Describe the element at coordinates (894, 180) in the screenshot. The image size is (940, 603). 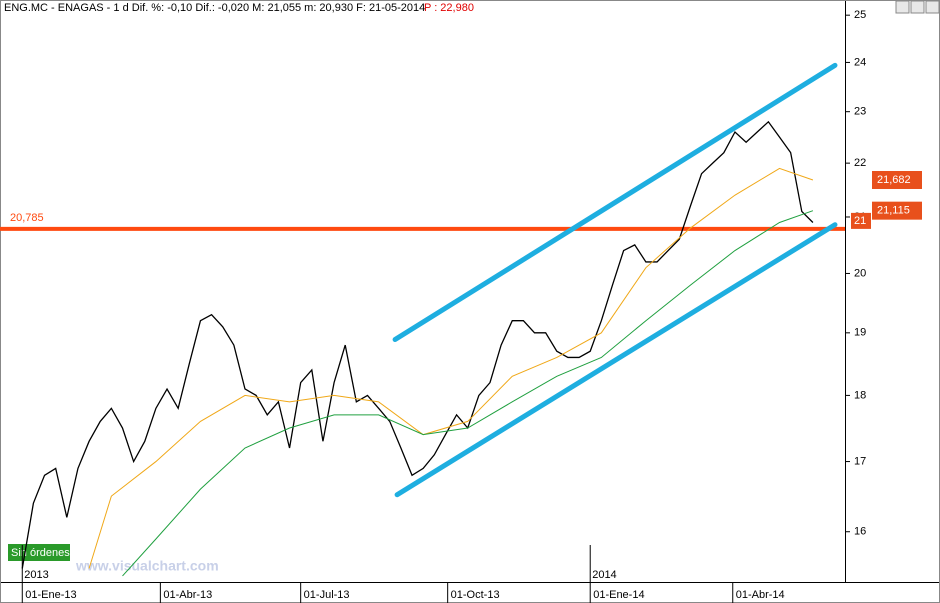
I see `value-tag: 21,682` at that location.